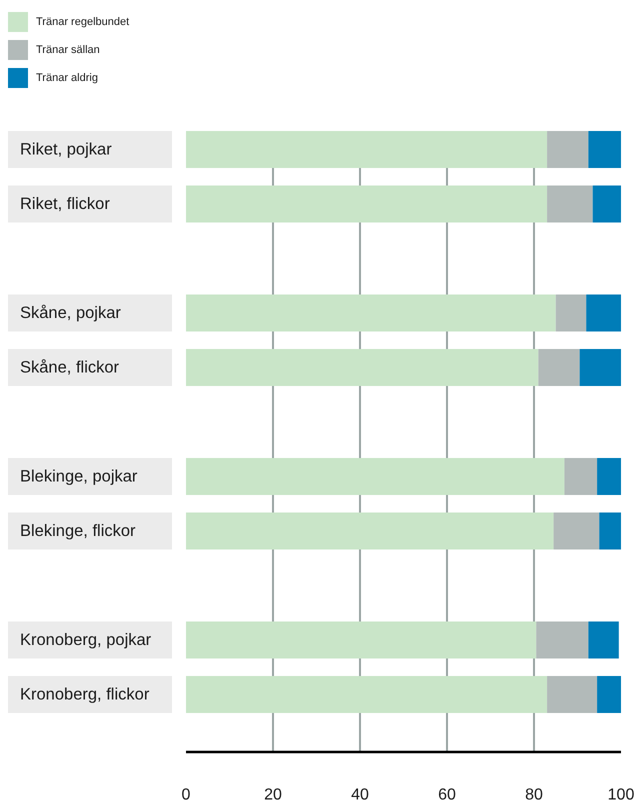 The height and width of the screenshot is (803, 636). What do you see at coordinates (71, 313) in the screenshot?
I see `y-tick-label: Skåne, pojkar` at bounding box center [71, 313].